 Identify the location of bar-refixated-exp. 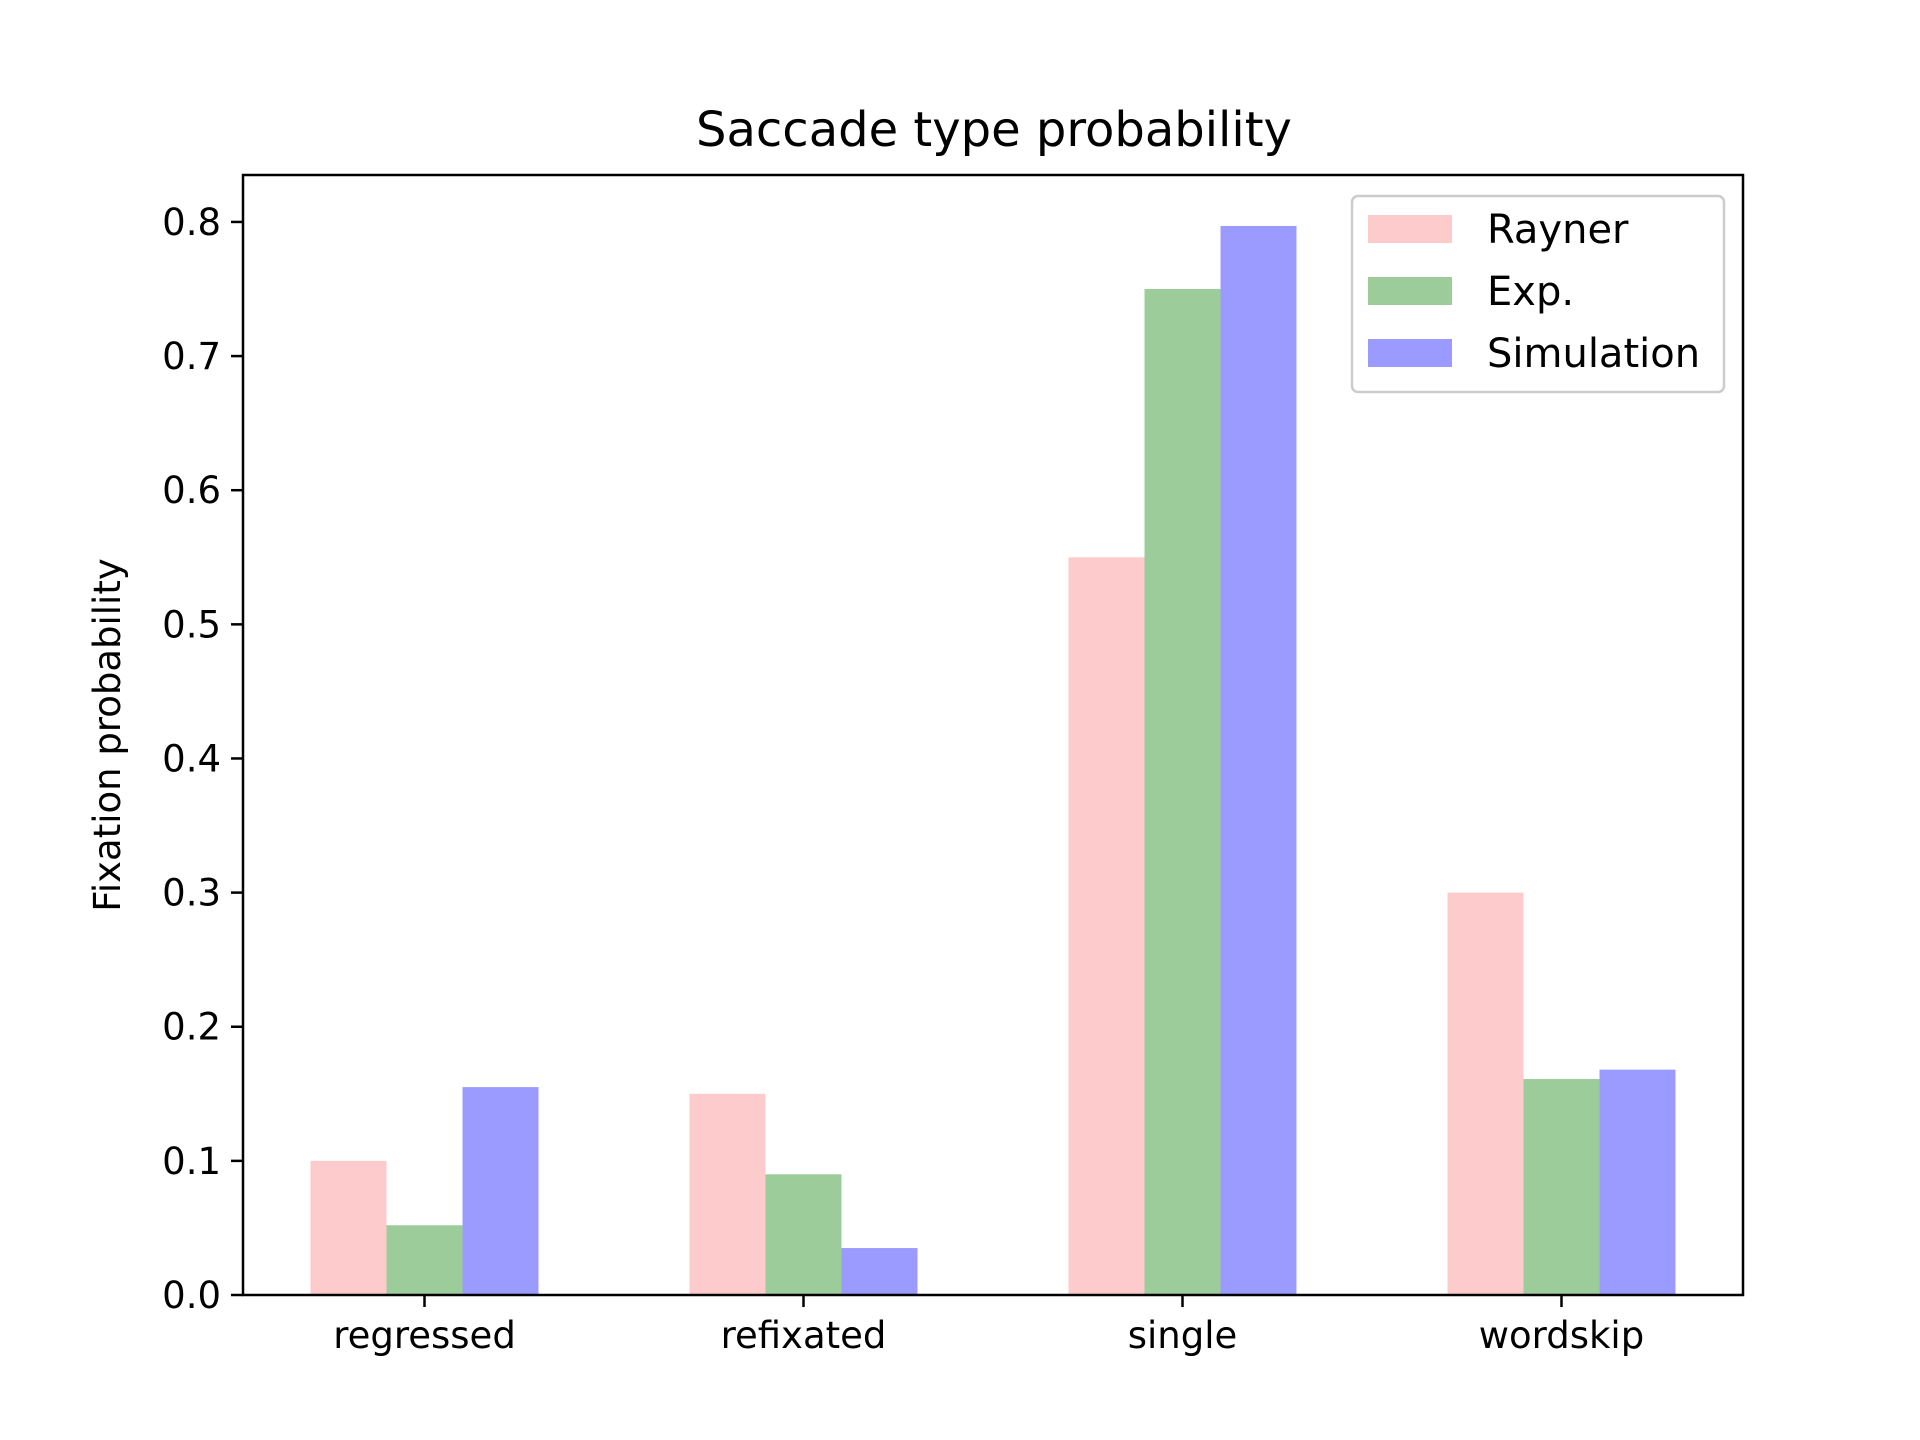
(803, 1234).